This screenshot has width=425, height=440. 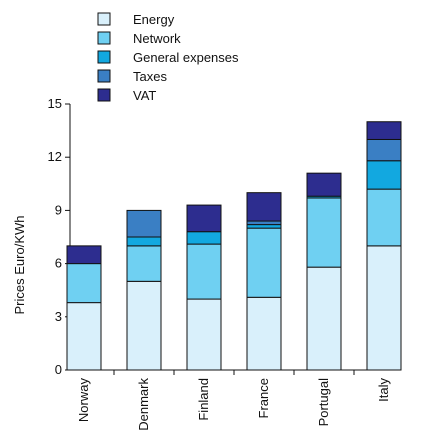 I want to click on legend-label: Network, so click(x=157, y=38).